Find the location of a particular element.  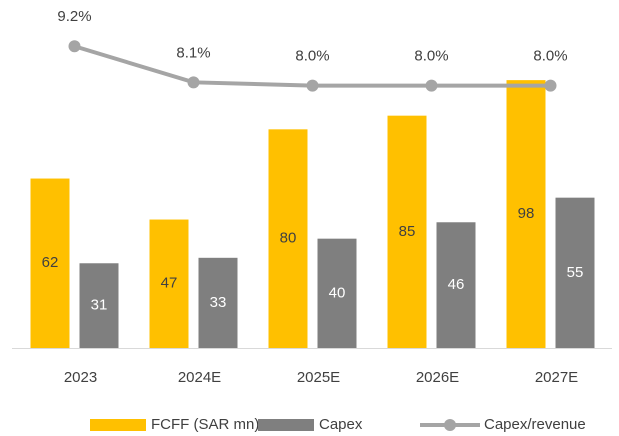

x-tick-label: 2023 is located at coordinates (80, 377).